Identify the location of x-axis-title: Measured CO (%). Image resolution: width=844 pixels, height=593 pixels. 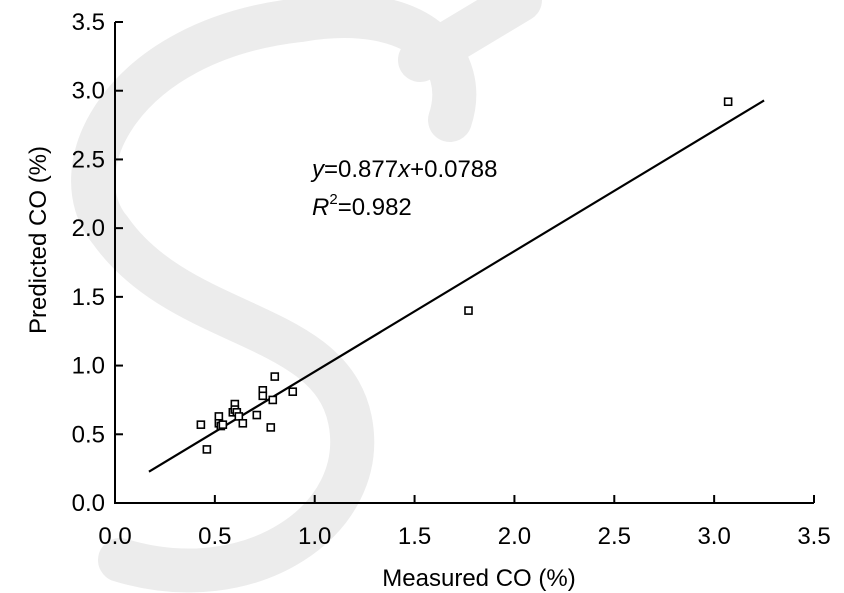
(478, 578).